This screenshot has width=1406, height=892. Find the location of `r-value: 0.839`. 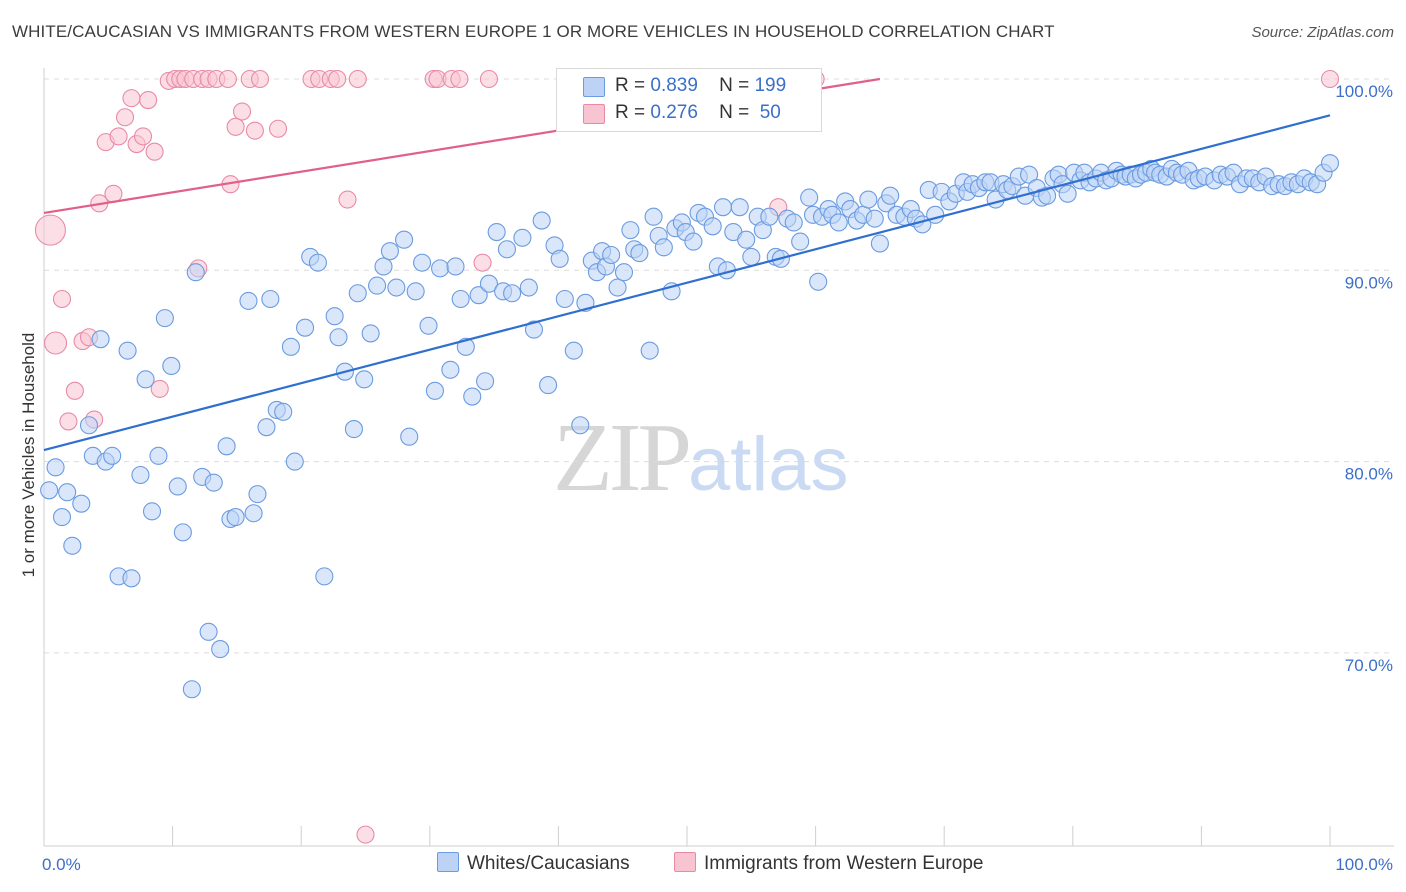

r-value: 0.839 is located at coordinates (674, 85).